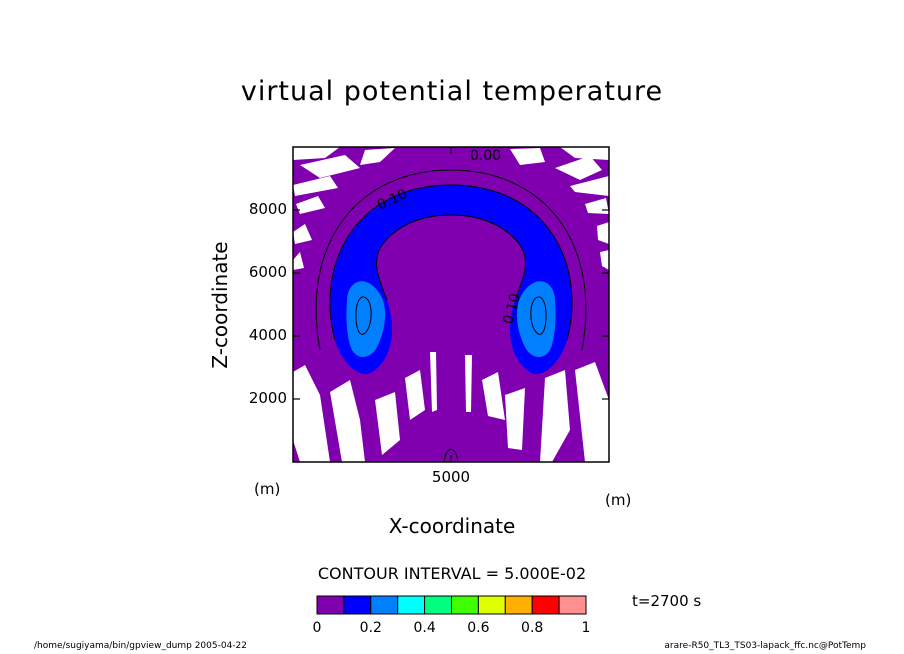 The height and width of the screenshot is (654, 904). I want to click on white-noise-bottom, so click(451, 407).